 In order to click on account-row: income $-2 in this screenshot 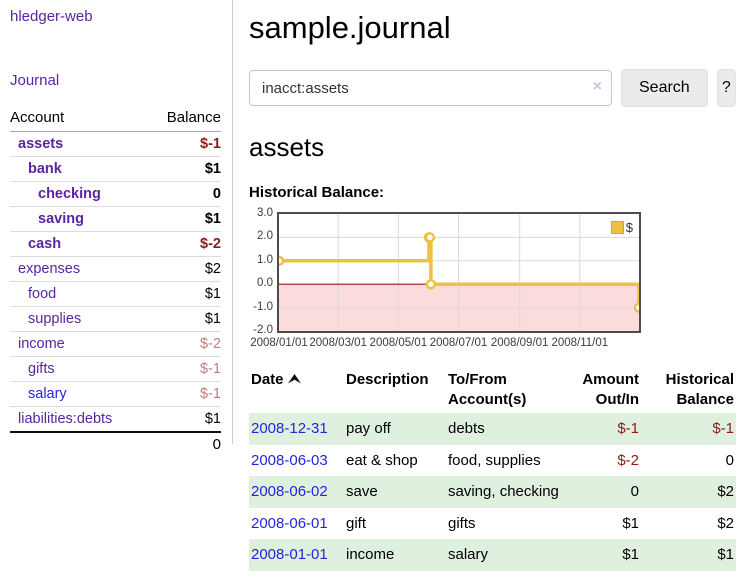, I will do `click(115, 344)`.